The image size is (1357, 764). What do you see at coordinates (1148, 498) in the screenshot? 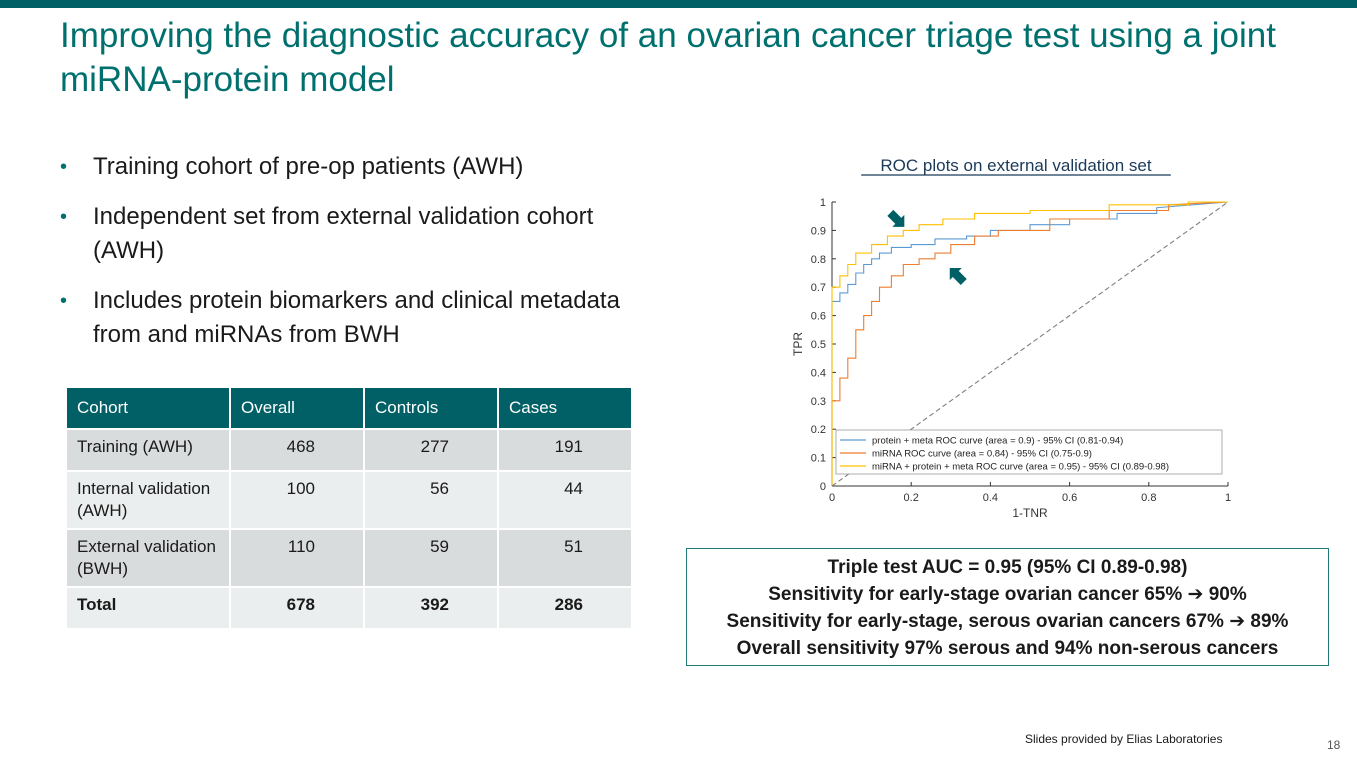
I see `x-tick-label: 0.8` at bounding box center [1148, 498].